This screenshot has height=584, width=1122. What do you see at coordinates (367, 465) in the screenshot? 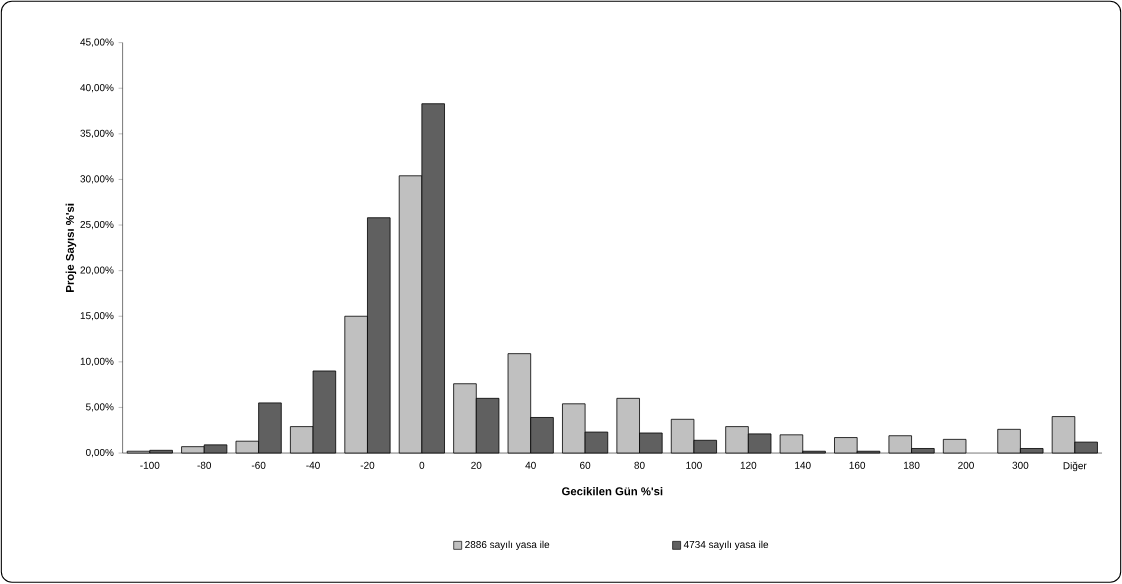
I see `x-tick-label: -20` at bounding box center [367, 465].